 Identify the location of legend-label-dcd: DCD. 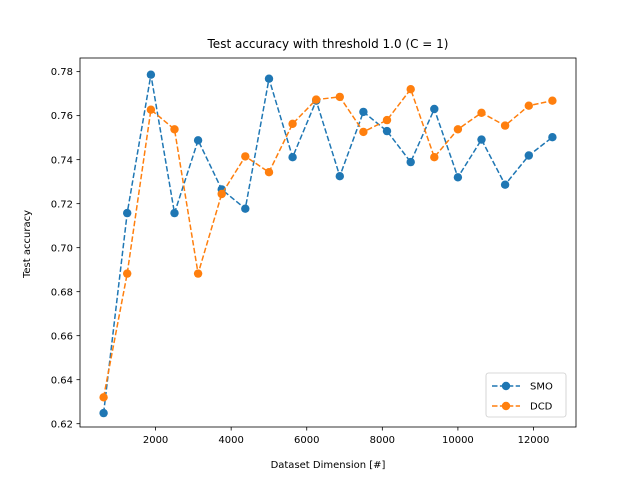
(541, 407).